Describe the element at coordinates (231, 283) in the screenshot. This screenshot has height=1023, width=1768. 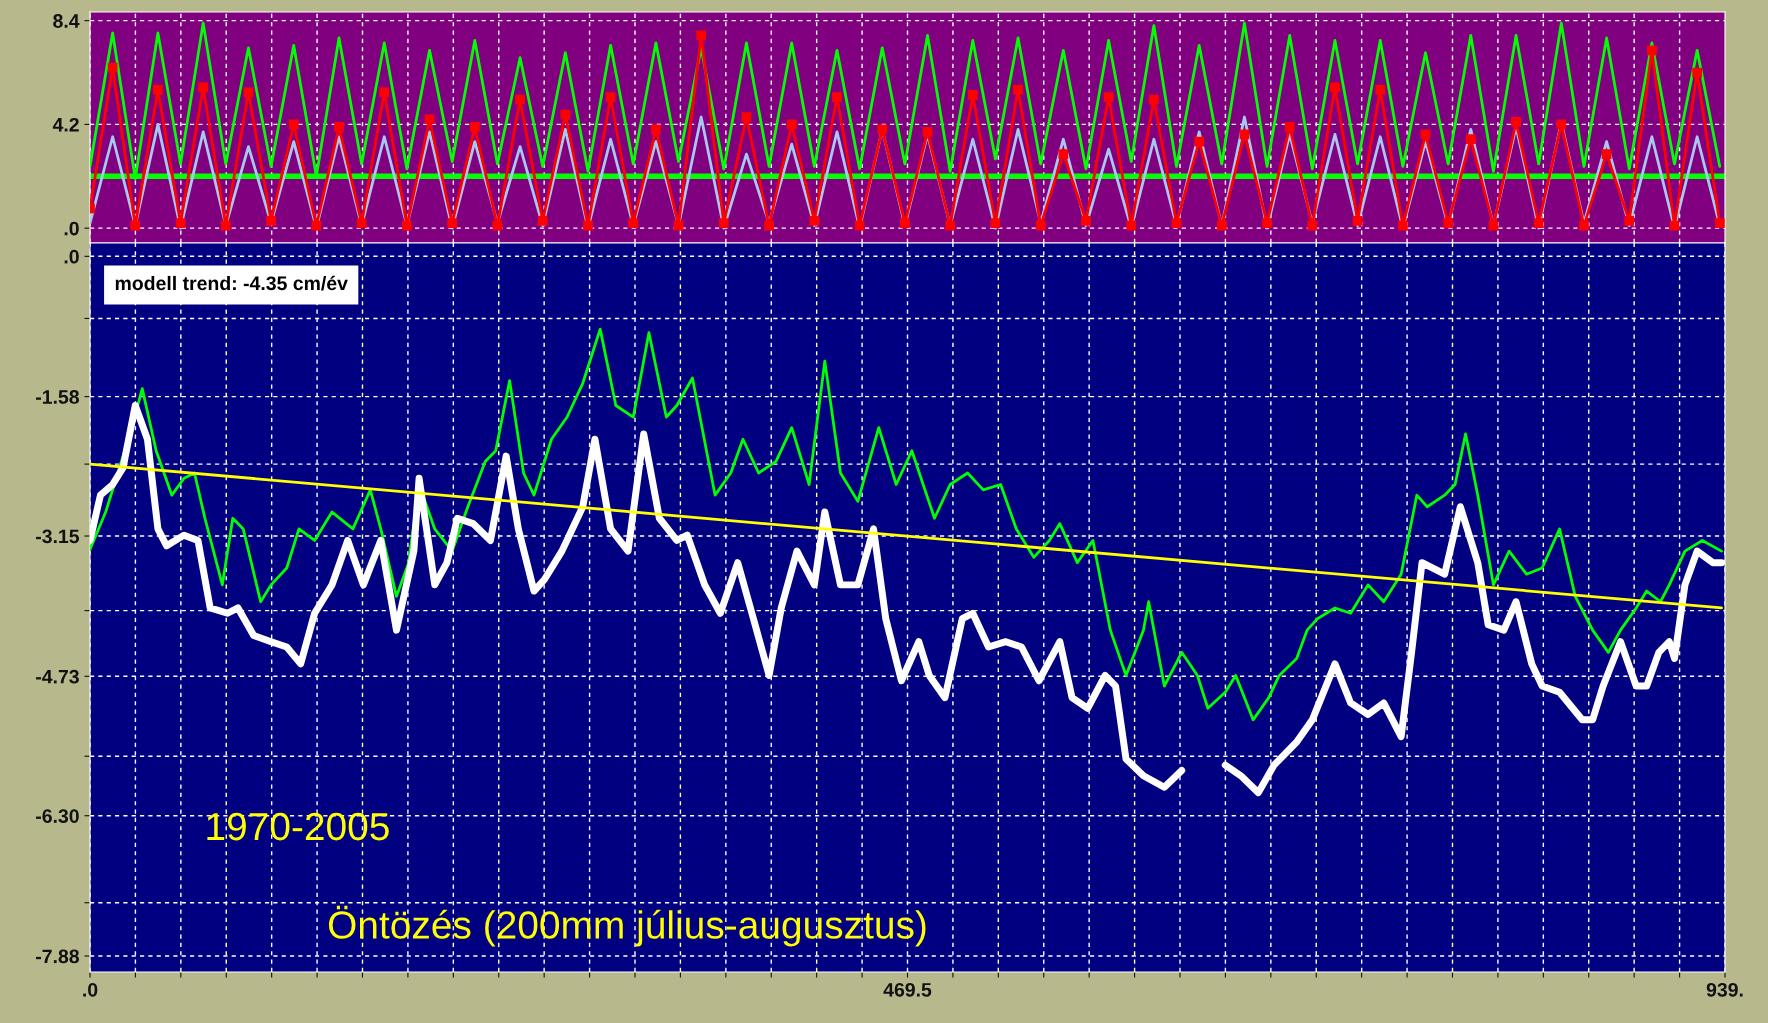
I see `annotation: modell trend: -4.35 cm/év` at that location.